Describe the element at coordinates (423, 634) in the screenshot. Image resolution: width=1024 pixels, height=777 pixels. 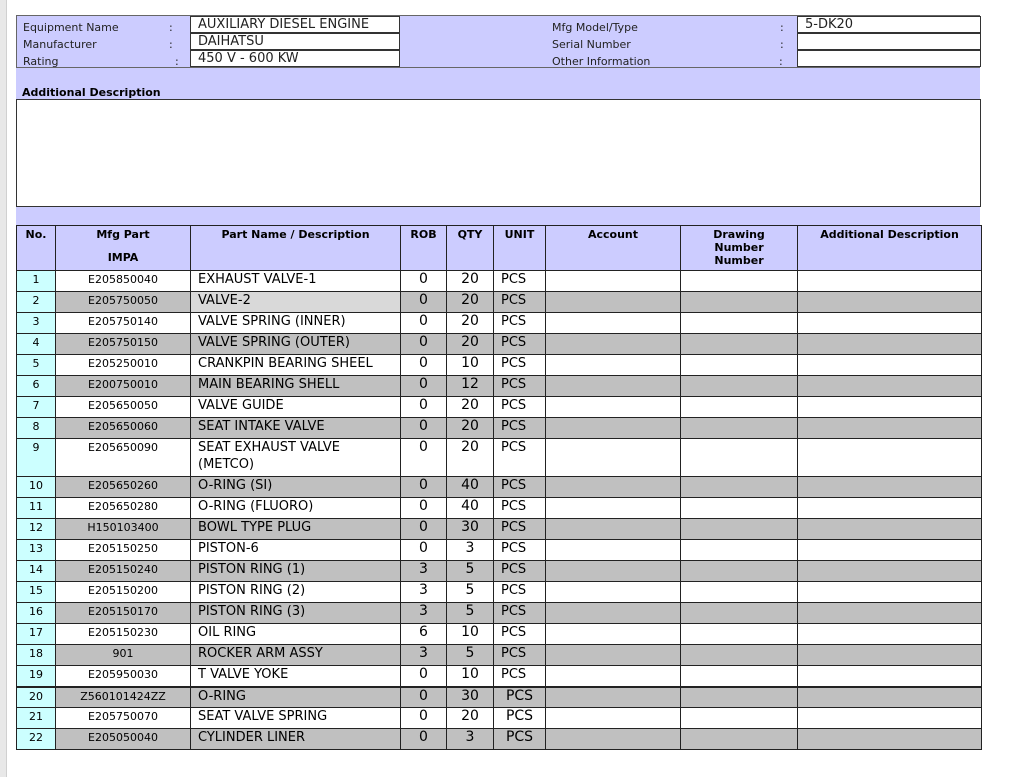
I see `rob-cell: 6` at that location.